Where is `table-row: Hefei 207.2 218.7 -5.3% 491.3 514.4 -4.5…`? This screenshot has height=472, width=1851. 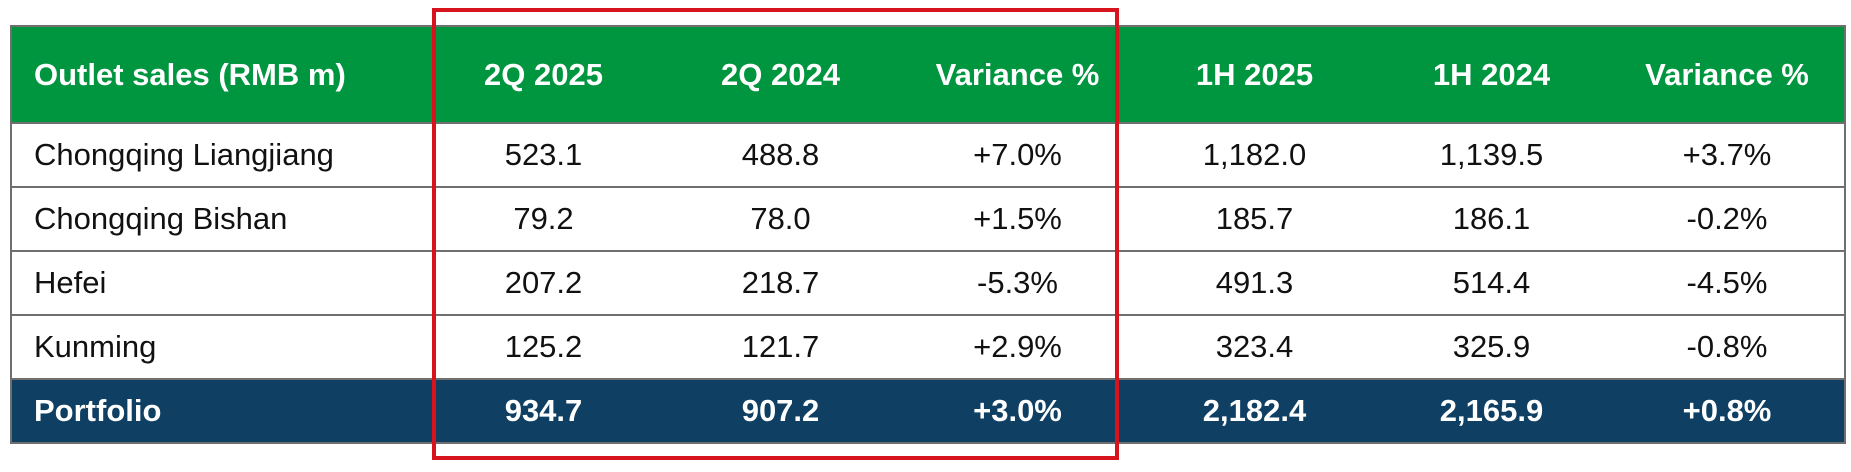
table-row: Hefei 207.2 218.7 -5.3% 491.3 514.4 -4.5… is located at coordinates (928, 283).